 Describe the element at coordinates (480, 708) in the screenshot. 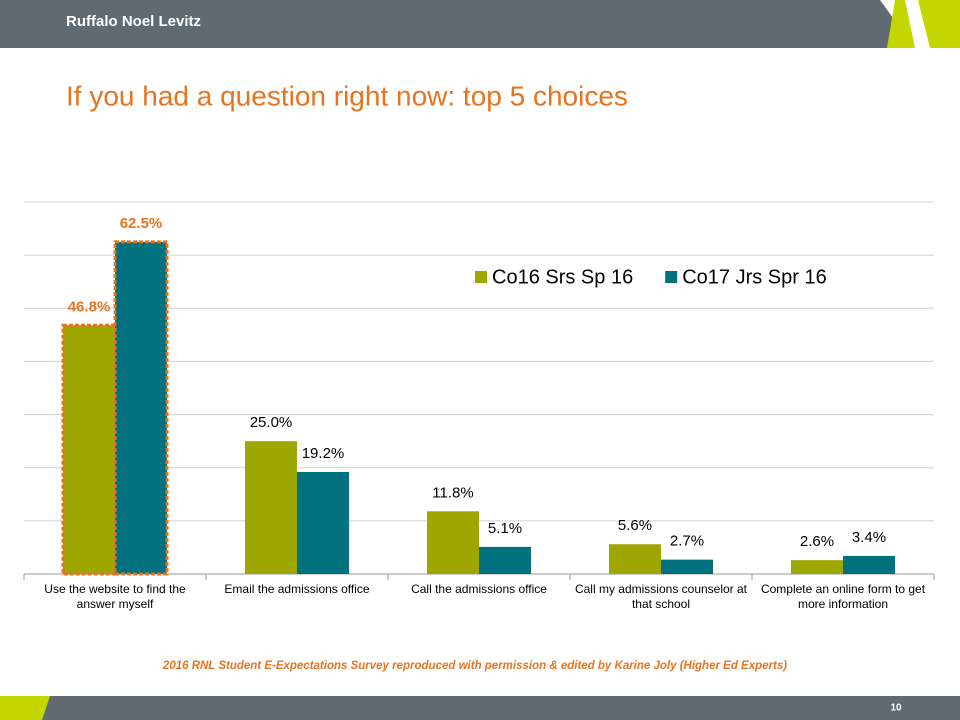

I see `bottom-bar` at that location.